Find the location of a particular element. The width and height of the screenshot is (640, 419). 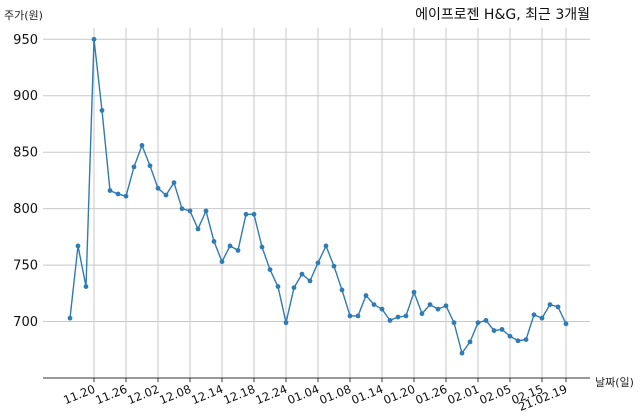

x-tick-label: 12.18 is located at coordinates (239, 394).